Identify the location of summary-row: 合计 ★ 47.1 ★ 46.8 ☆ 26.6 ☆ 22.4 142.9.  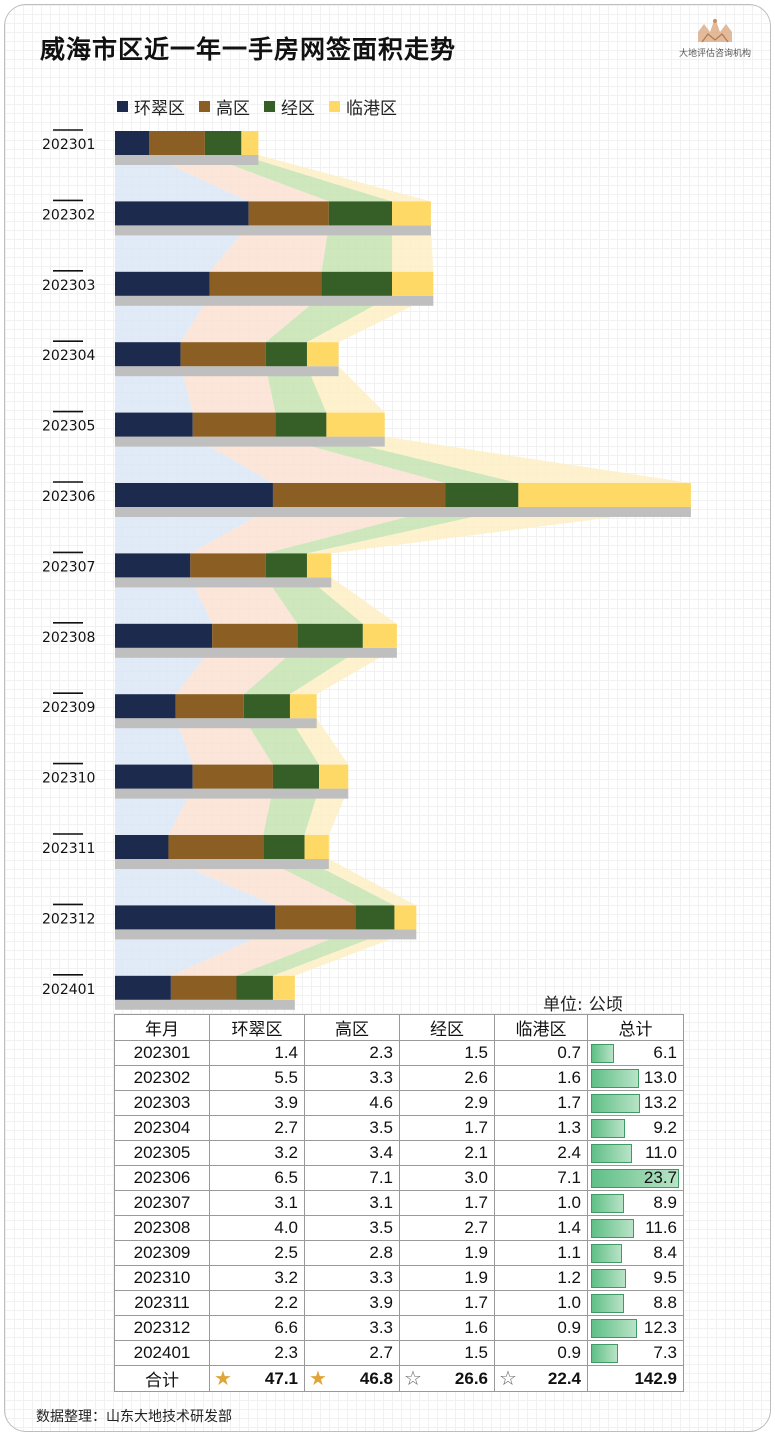
(399, 1378).